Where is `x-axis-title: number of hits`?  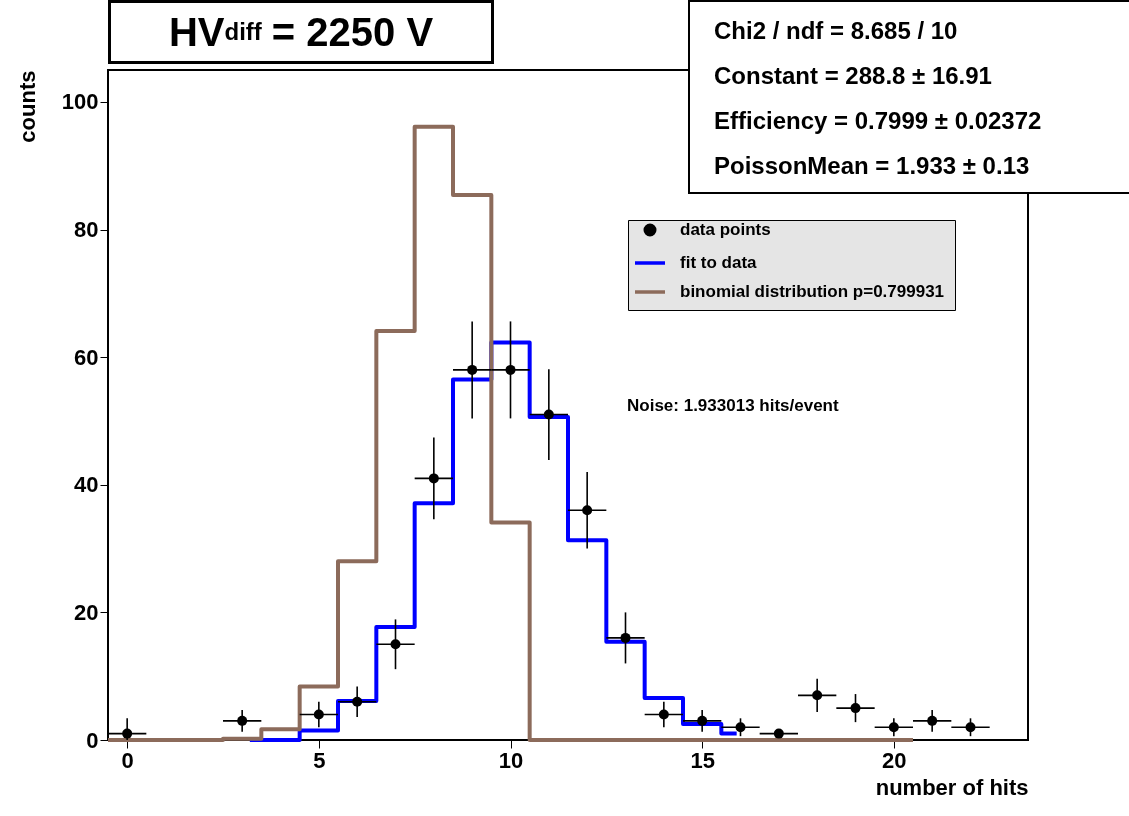
x-axis-title: number of hits is located at coordinates (952, 787).